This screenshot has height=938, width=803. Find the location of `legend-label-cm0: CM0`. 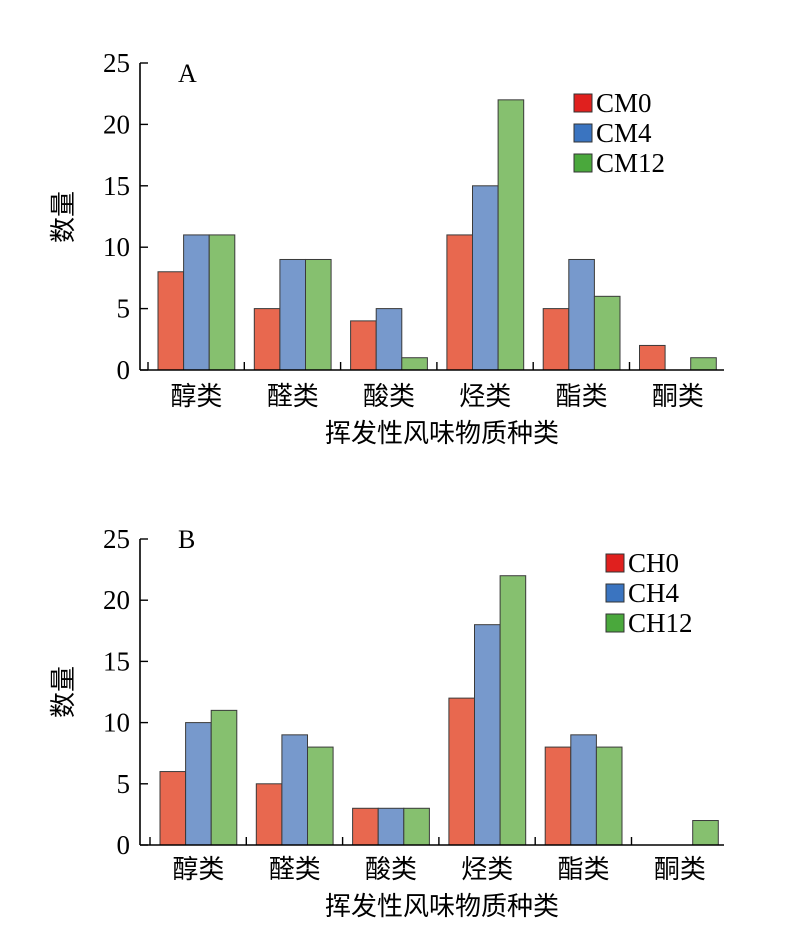

legend-label-cm0: CM0 is located at coordinates (624, 103).